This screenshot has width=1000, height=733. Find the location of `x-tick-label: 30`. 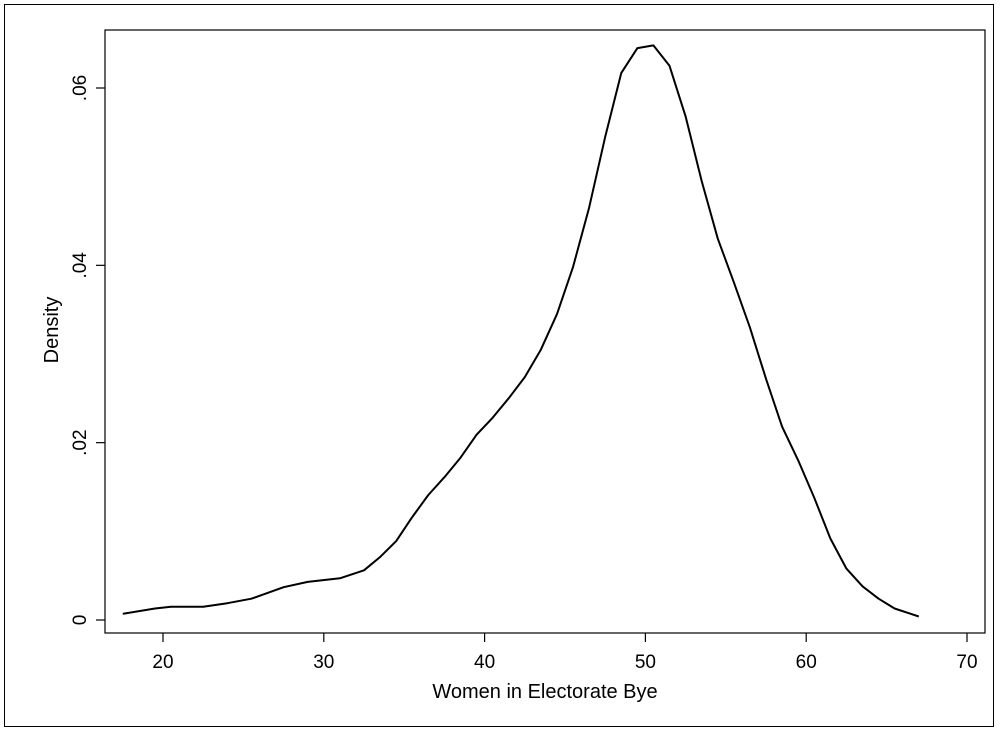

x-tick-label: 30 is located at coordinates (323, 662).